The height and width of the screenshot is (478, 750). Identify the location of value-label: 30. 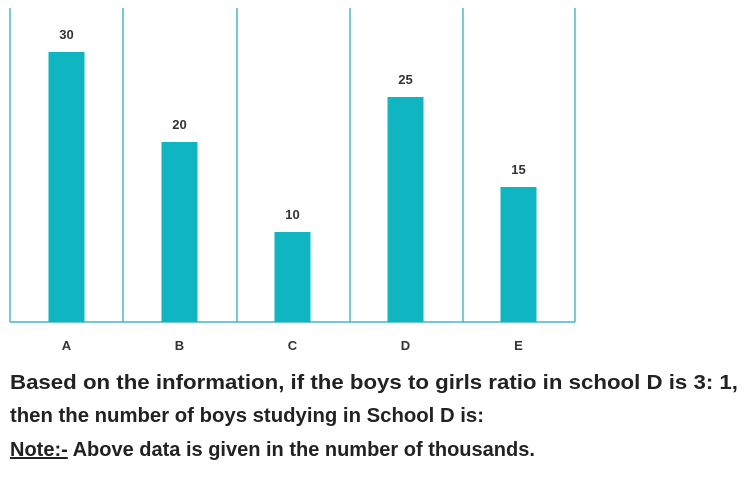
(66, 34).